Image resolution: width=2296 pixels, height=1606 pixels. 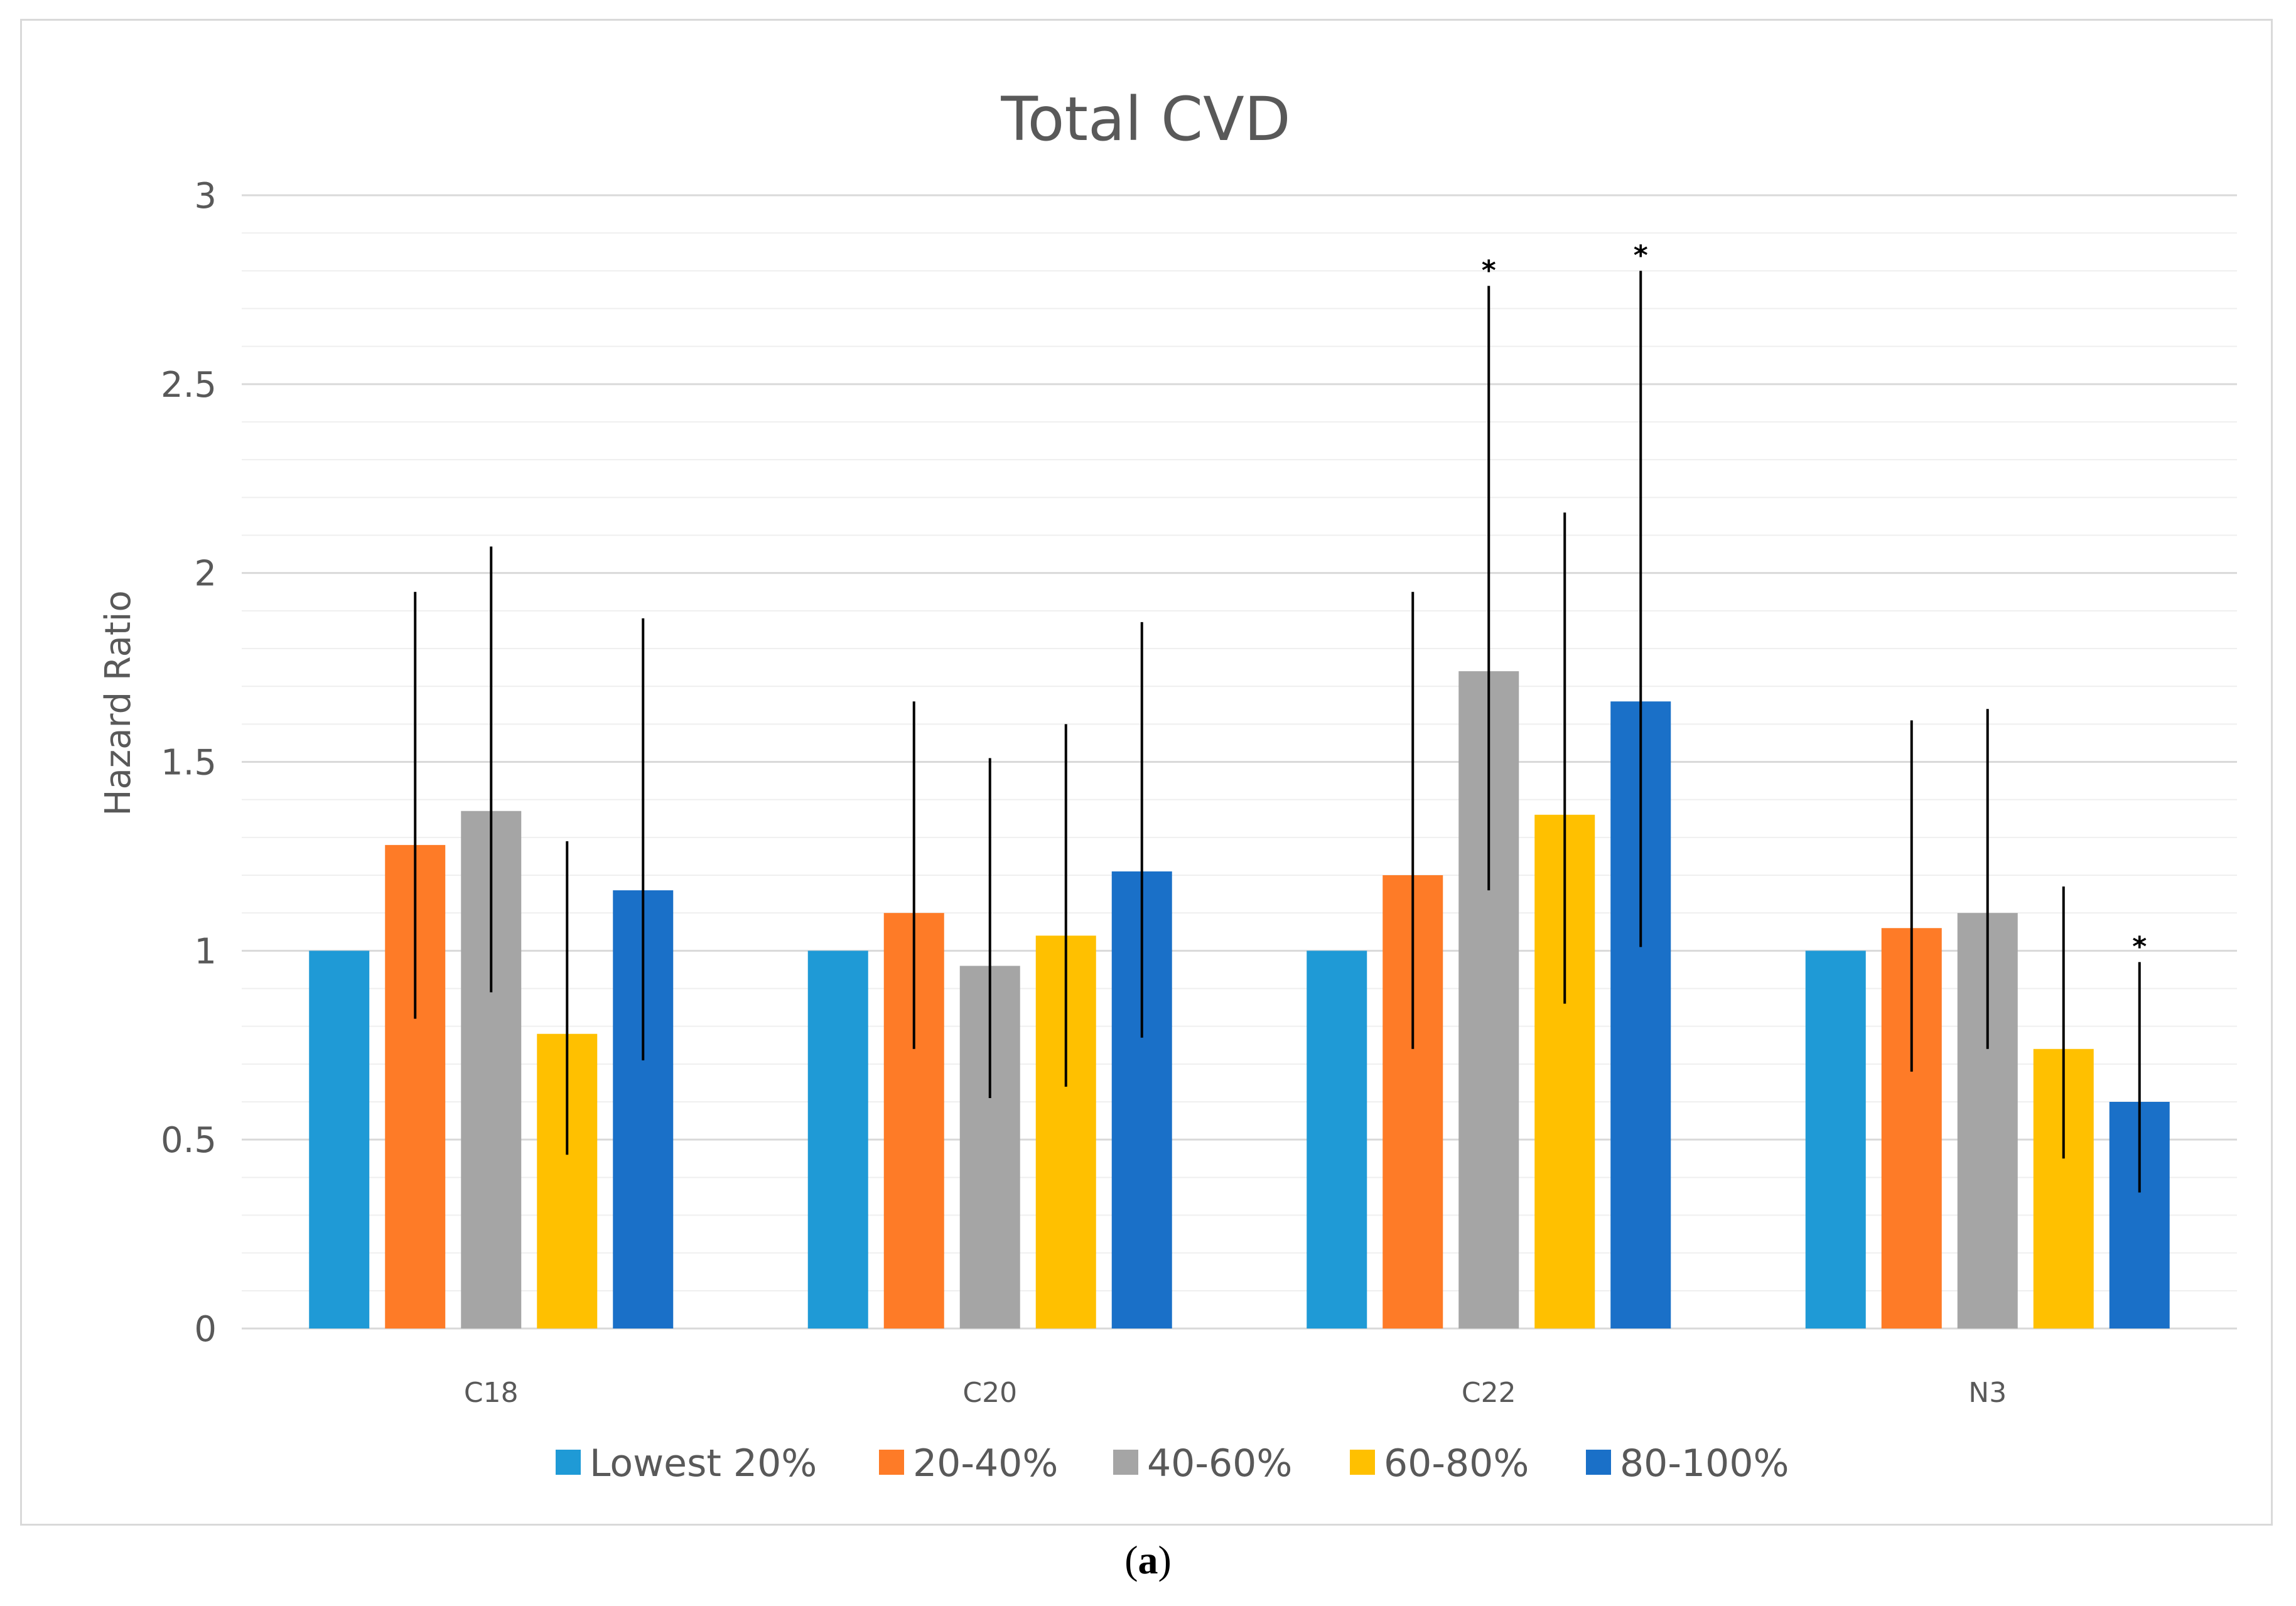 What do you see at coordinates (206, 951) in the screenshot?
I see `y-tick-label: 1` at bounding box center [206, 951].